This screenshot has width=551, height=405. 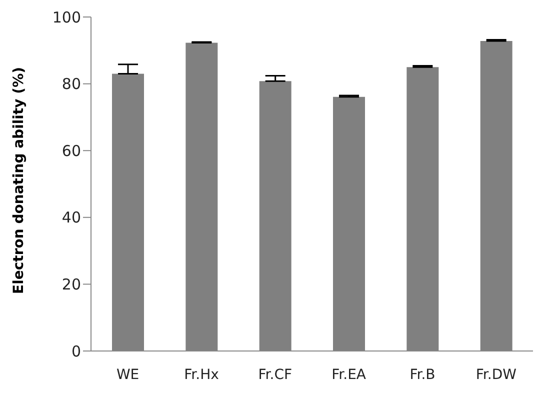 What do you see at coordinates (496, 374) in the screenshot?
I see `x-tick-label: Fr.DW` at bounding box center [496, 374].